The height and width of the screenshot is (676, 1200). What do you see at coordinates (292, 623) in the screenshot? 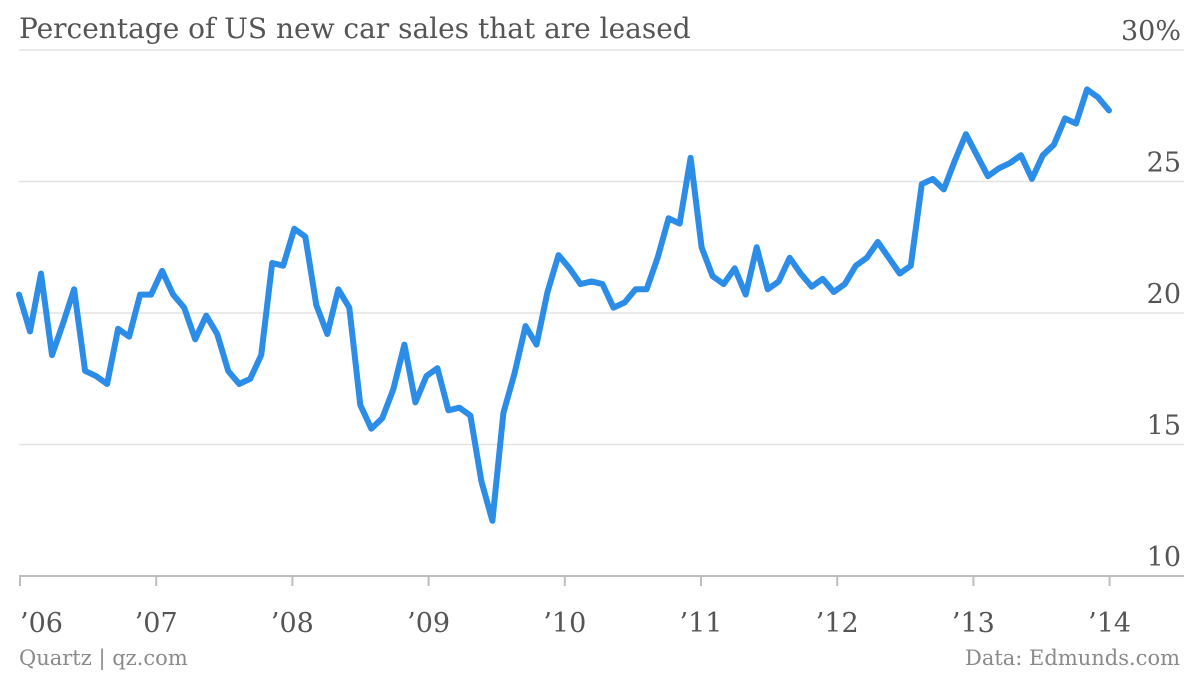
I see `x-tick-label: ’08` at bounding box center [292, 623].